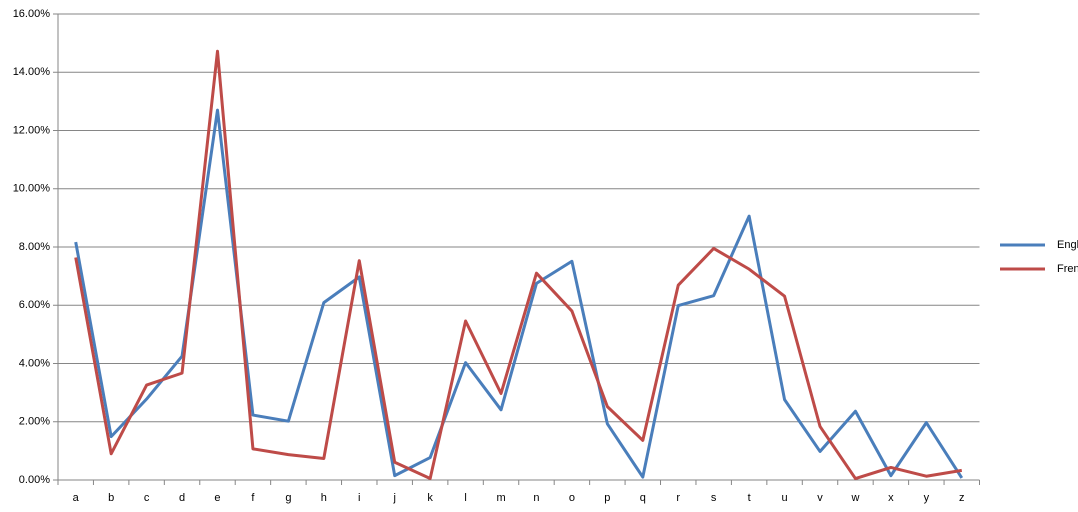 The image size is (1078, 512). Describe the element at coordinates (32, 72) in the screenshot. I see `y-tick-label: 14.00%` at that location.